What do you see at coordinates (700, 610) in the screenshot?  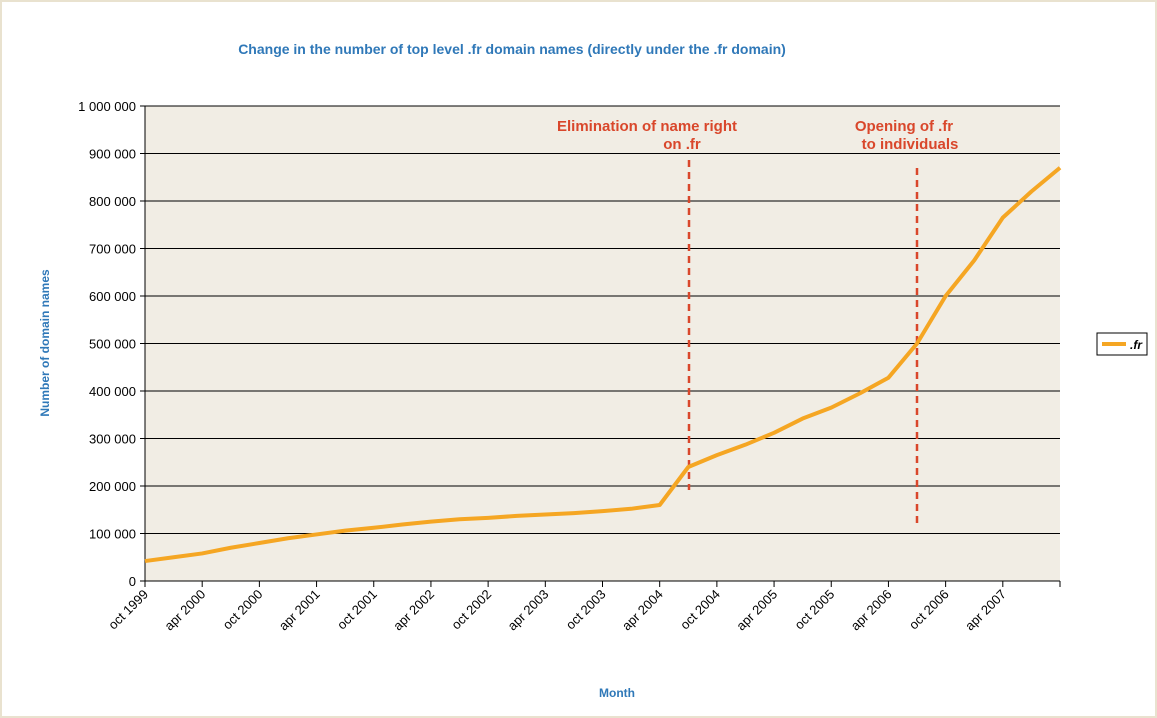 I see `x-tick-label: oct 2004` at bounding box center [700, 610].